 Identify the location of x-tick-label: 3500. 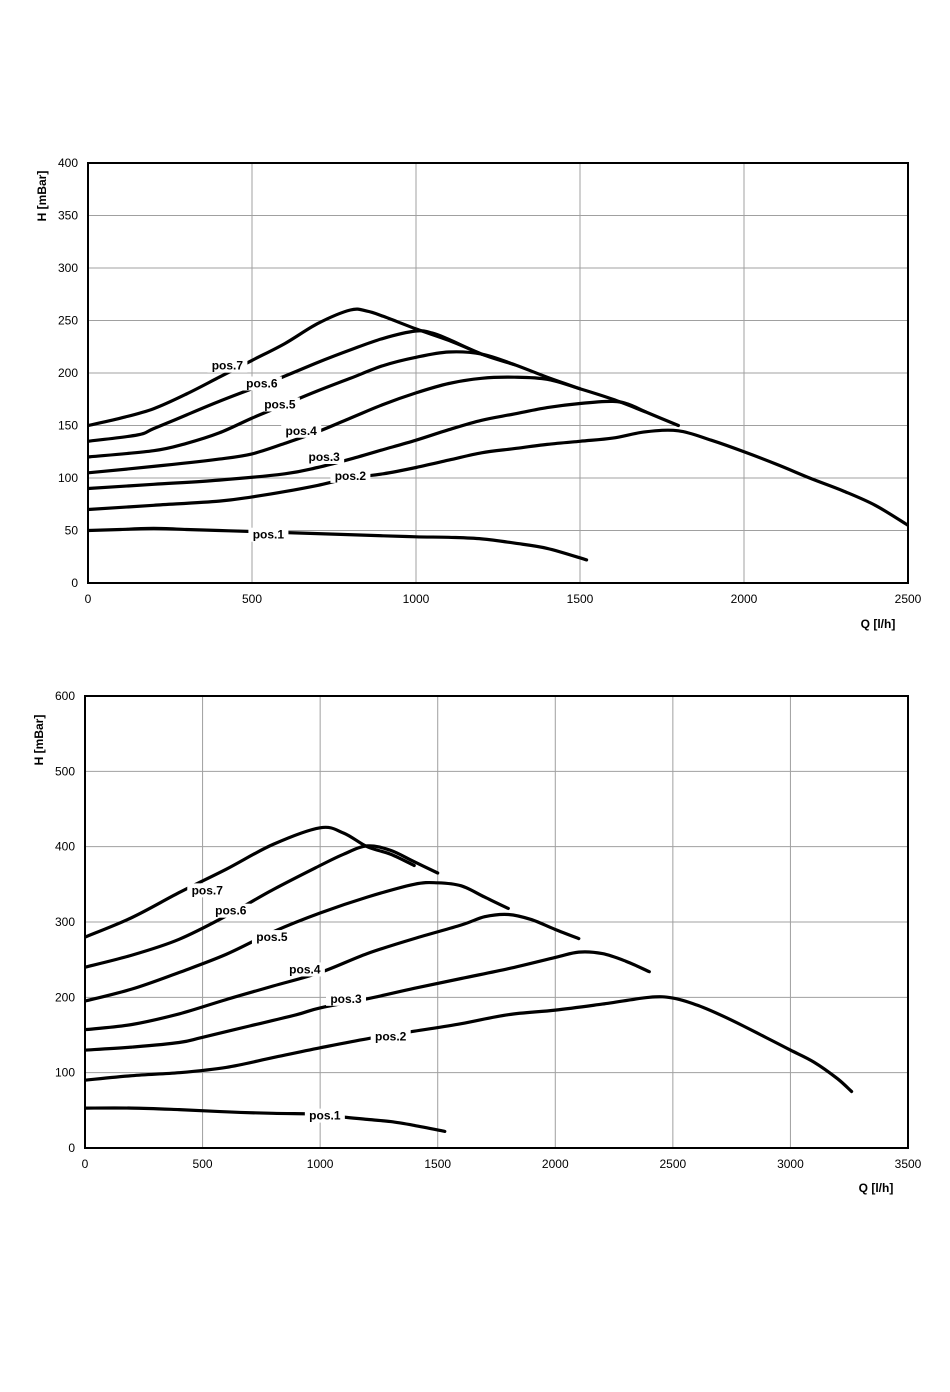
(908, 1164).